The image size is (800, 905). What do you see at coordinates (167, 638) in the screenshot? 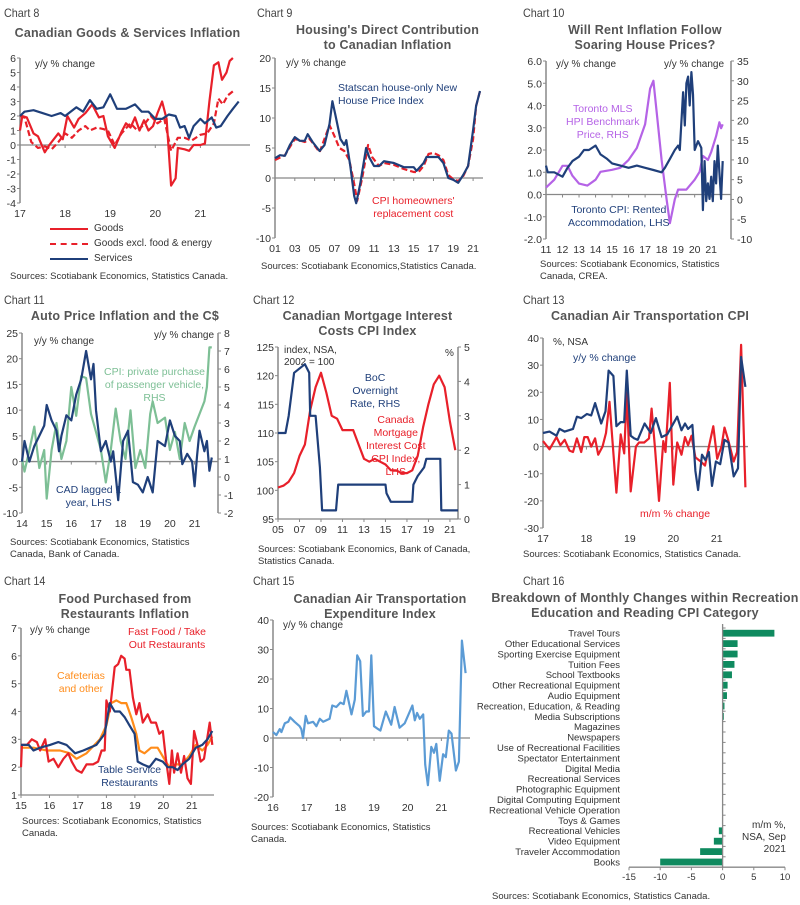
I see `chart-14-fastfood-label: Fast Food / Take Out Restaurants` at bounding box center [167, 638].